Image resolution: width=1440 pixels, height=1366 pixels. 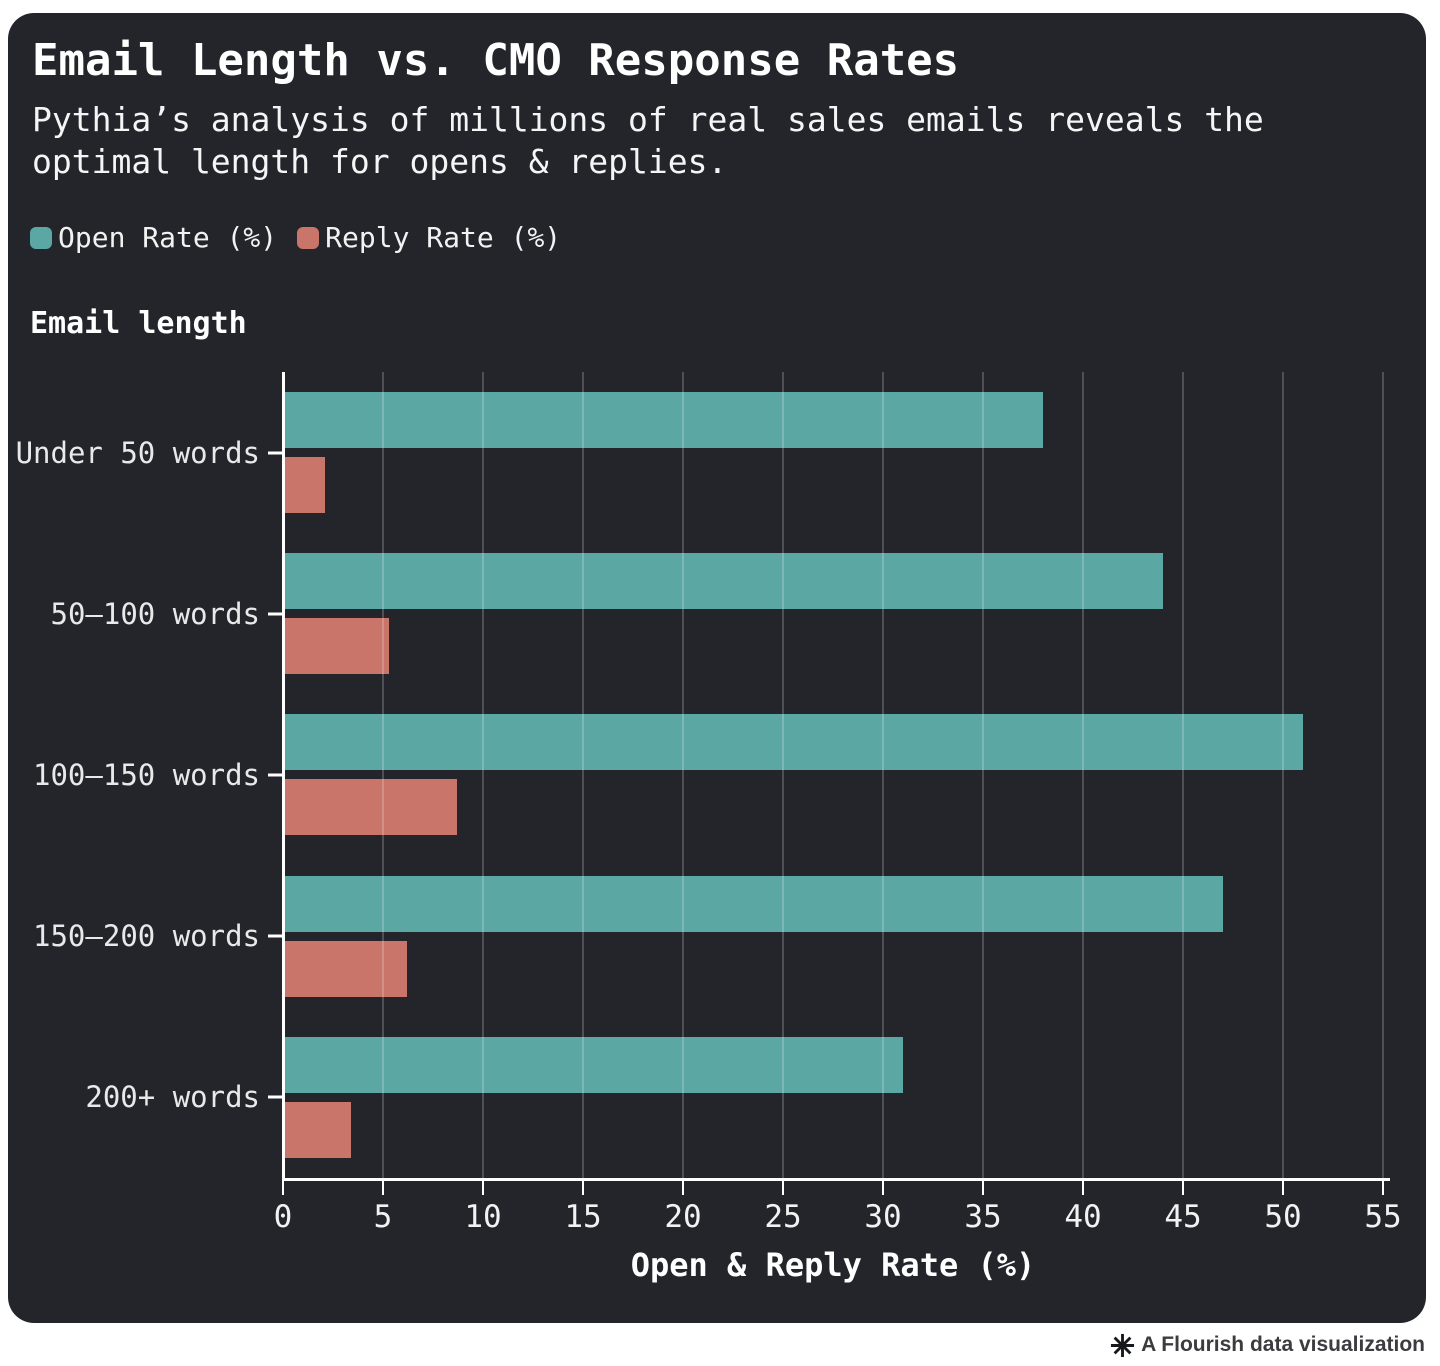 I want to click on x-tick-label: 15, so click(x=583, y=1217).